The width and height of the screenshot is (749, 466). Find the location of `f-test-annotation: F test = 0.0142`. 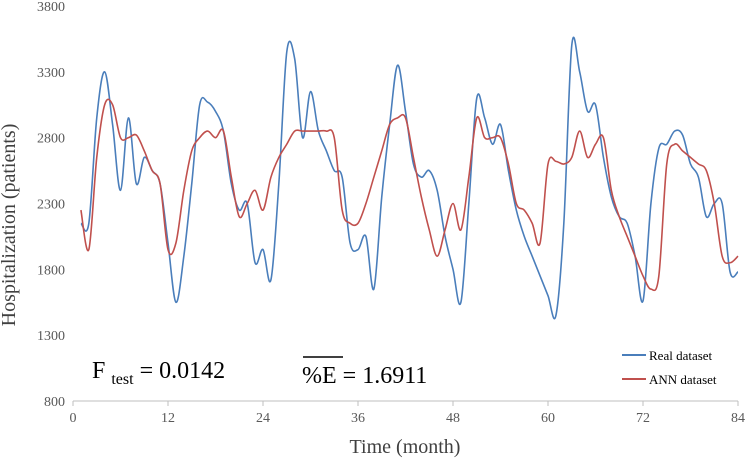

f-test-annotation: F test = 0.0142 is located at coordinates (158, 374).